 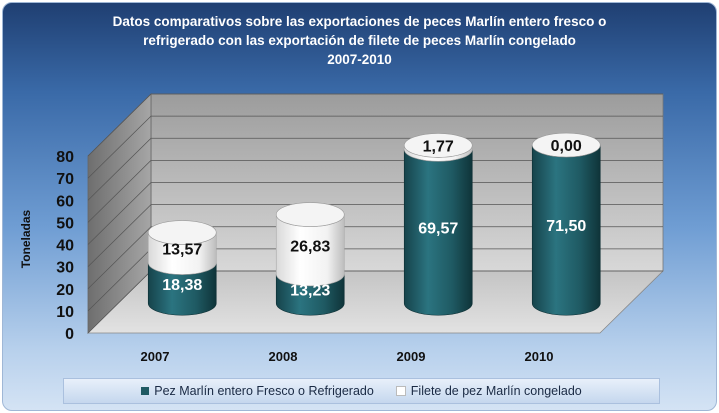 I want to click on y-tick-label: 30, so click(x=65, y=268).